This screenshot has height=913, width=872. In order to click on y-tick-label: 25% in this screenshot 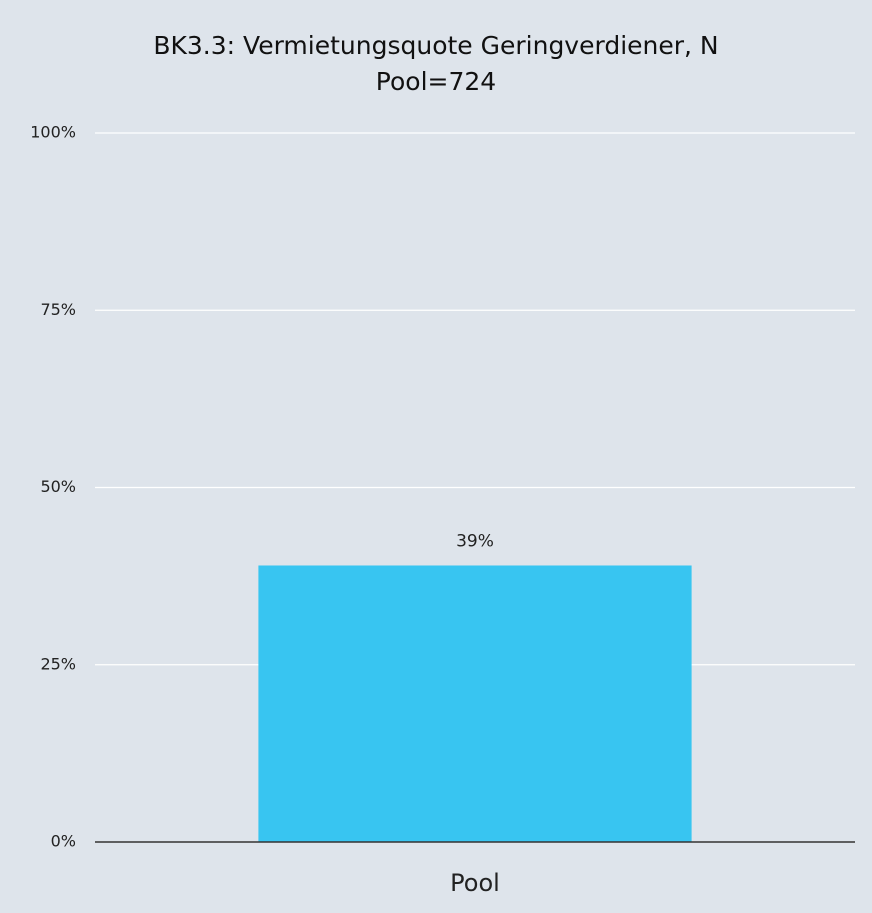, I will do `click(58, 663)`.